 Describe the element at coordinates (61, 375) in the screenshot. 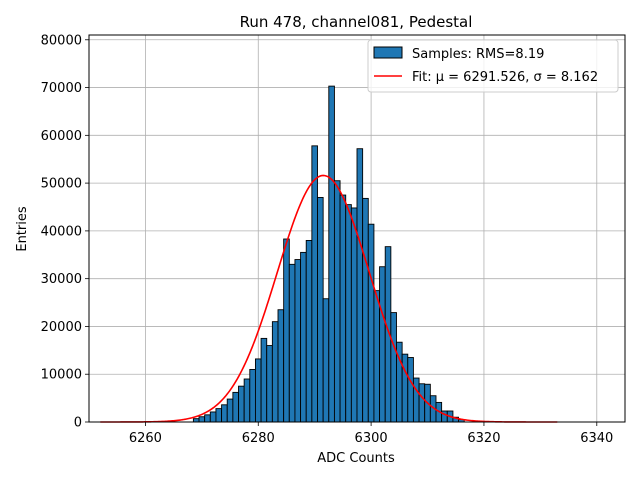

I see `y-tick-label: 10000` at that location.